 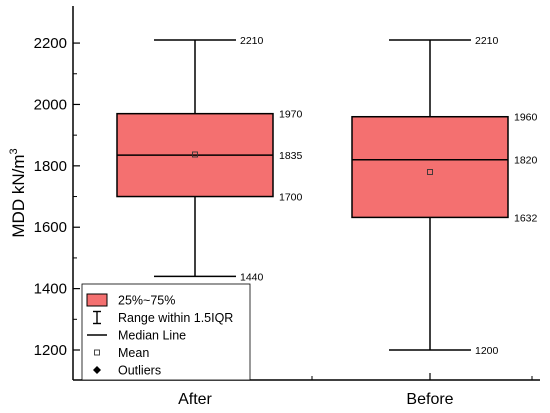 I want to click on q1-label: 1632, so click(x=526, y=218).